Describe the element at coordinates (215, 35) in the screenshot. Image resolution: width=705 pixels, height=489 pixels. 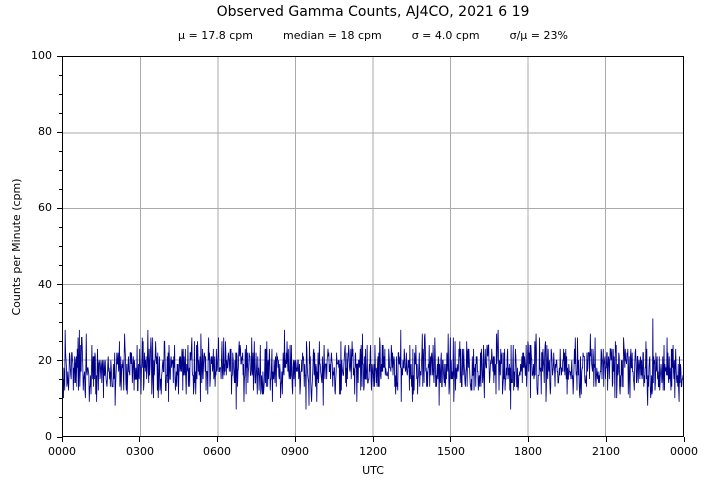
I see `stat-mean: μ = 17.8 cpm` at that location.